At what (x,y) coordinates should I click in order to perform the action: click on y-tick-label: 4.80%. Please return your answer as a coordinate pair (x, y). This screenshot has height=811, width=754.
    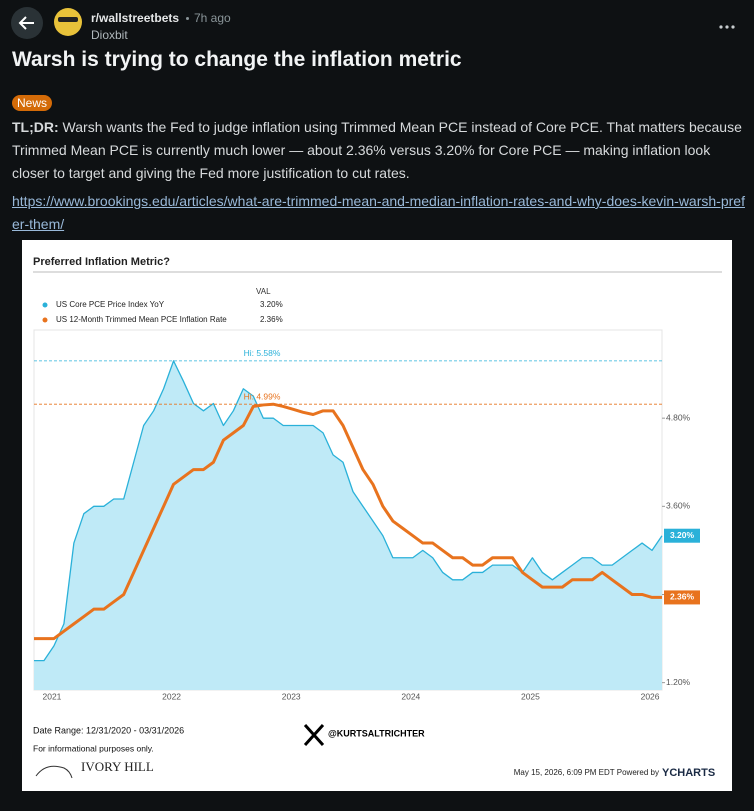
    Looking at the image, I should click on (678, 417).